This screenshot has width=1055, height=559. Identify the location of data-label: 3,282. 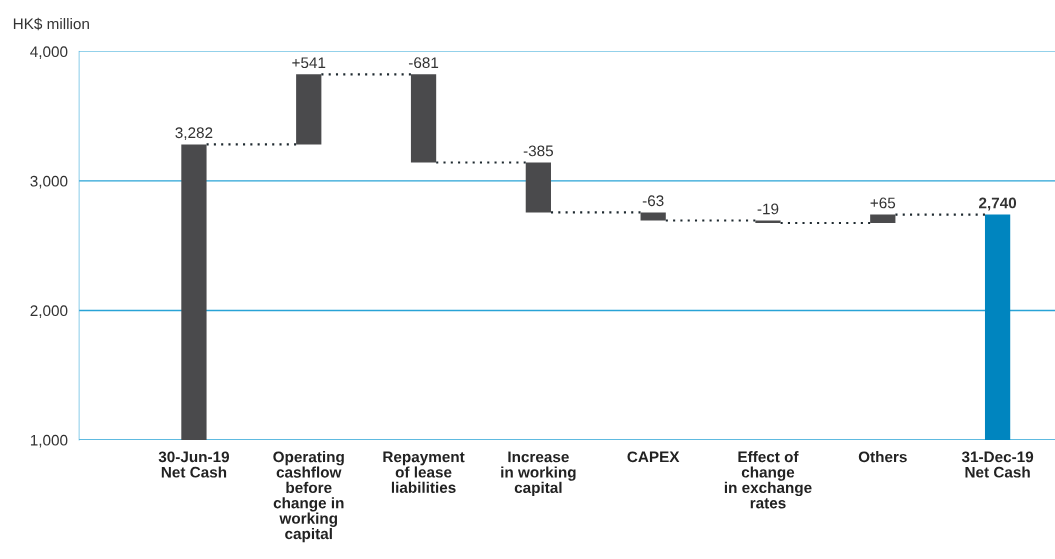
(194, 133).